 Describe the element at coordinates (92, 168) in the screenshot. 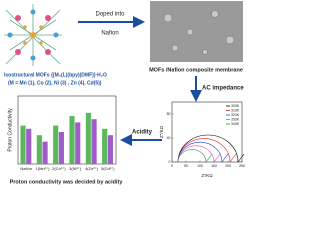

I see `x-tick-label: 4(Zn²⁺)` at that location.